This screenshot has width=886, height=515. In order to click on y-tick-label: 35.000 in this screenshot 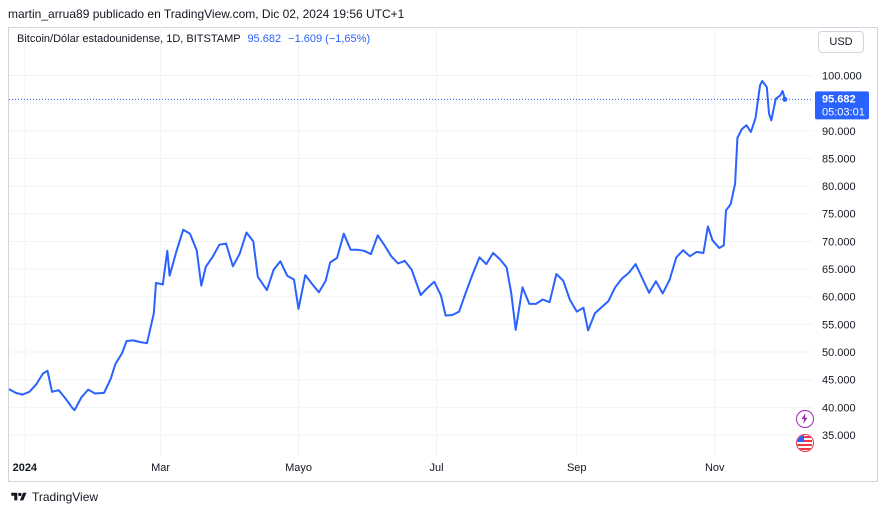, I will do `click(839, 436)`.